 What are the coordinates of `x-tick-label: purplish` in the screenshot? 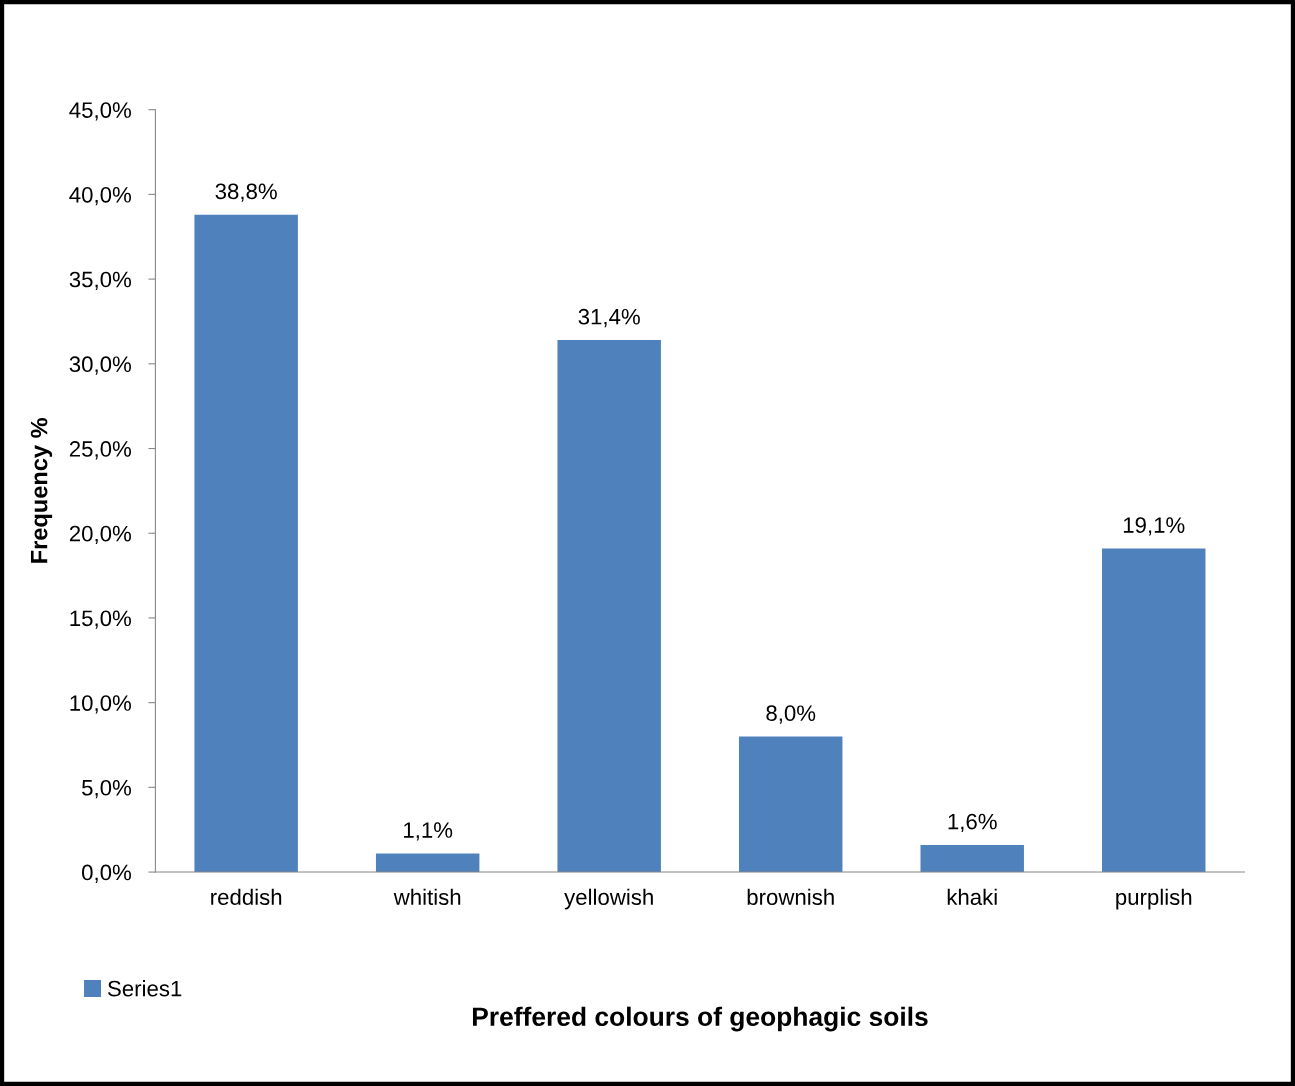 It's located at (1154, 899).